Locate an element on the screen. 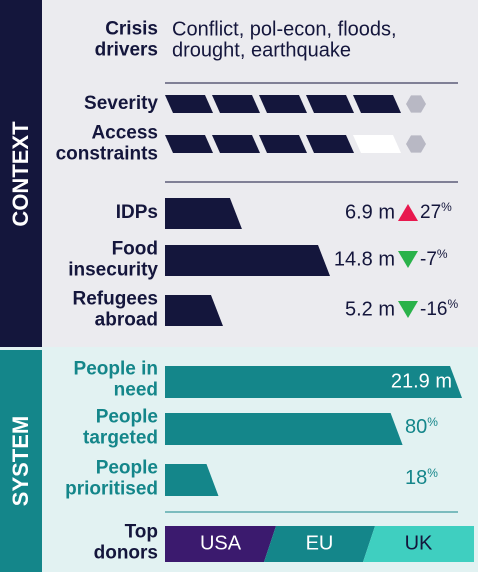 The image size is (478, 572). row-label: need is located at coordinates (136, 390).